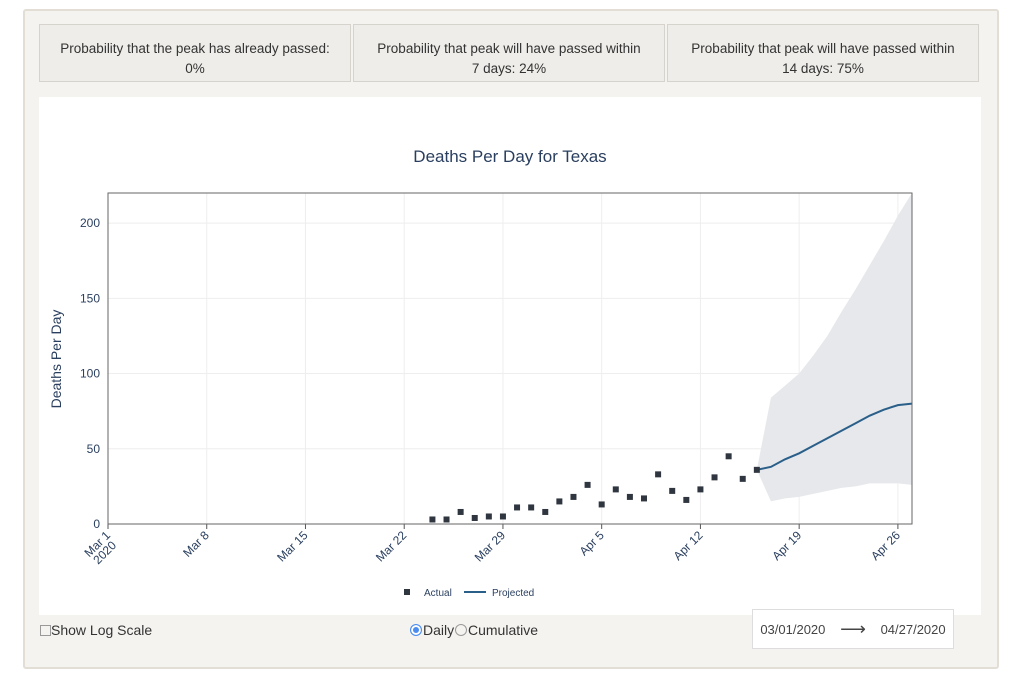  I want to click on daily-radio: Daily, so click(432, 630).